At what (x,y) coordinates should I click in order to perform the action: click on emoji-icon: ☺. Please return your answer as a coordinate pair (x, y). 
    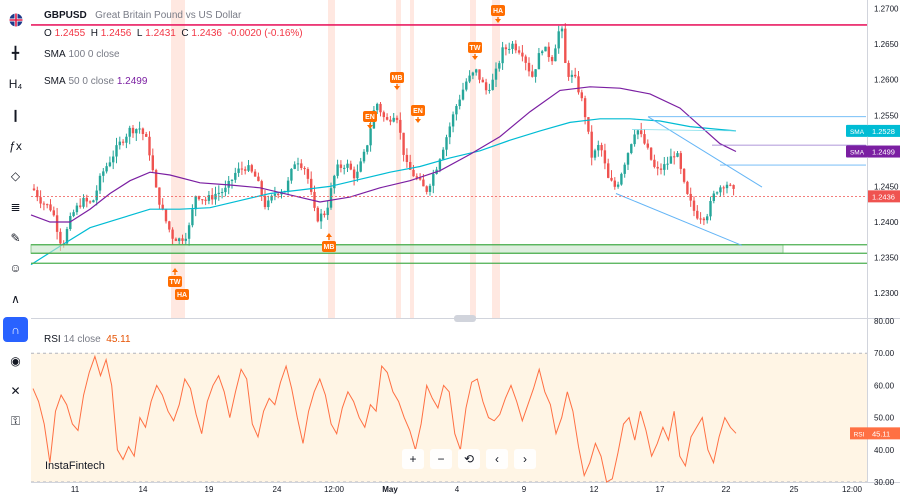
    Looking at the image, I should click on (15, 267).